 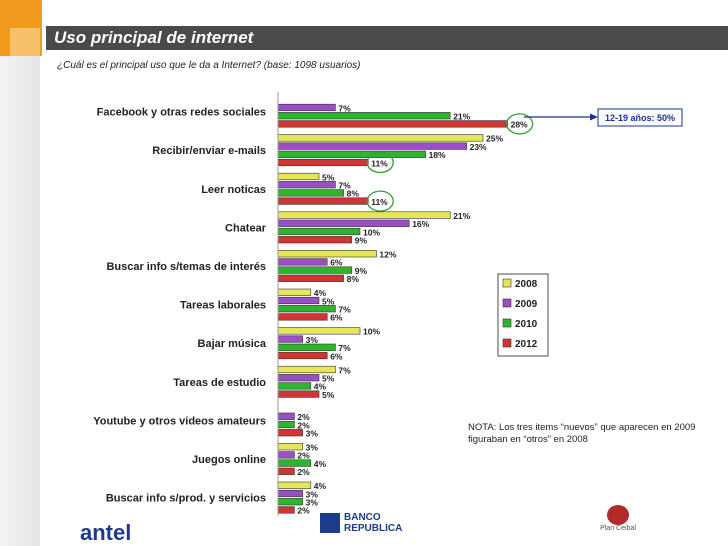 What do you see at coordinates (290, 339) in the screenshot?
I see `bar-bajar-musica-2009` at bounding box center [290, 339].